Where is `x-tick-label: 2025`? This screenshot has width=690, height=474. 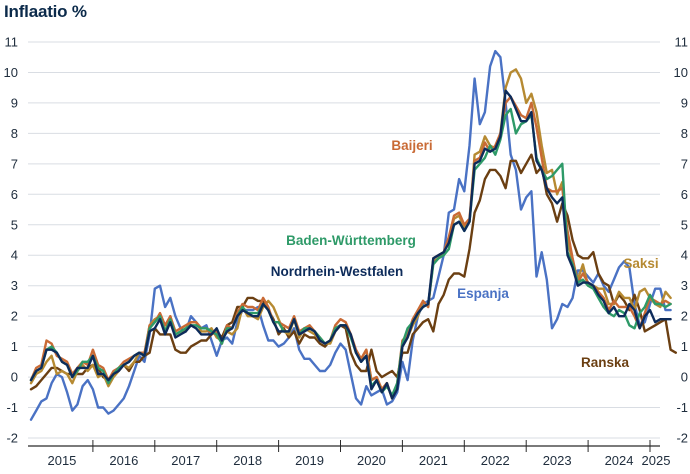
x-tick-label: 2025 is located at coordinates (656, 460).